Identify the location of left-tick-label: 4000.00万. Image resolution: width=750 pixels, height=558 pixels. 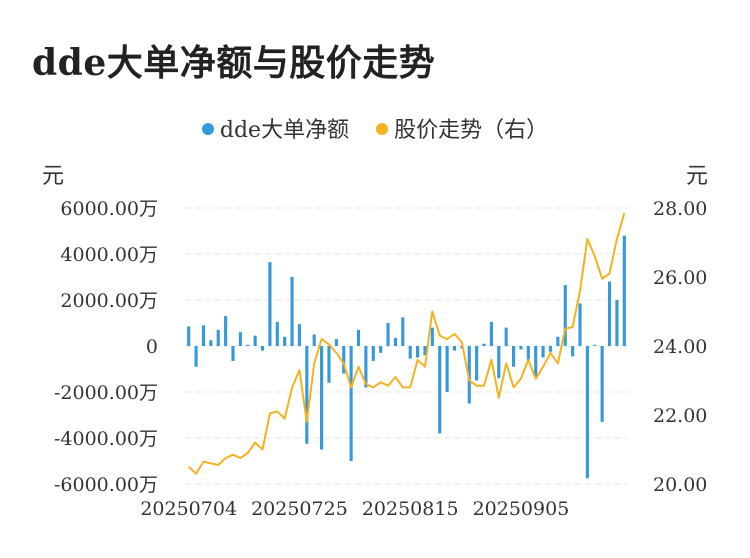
(109, 255).